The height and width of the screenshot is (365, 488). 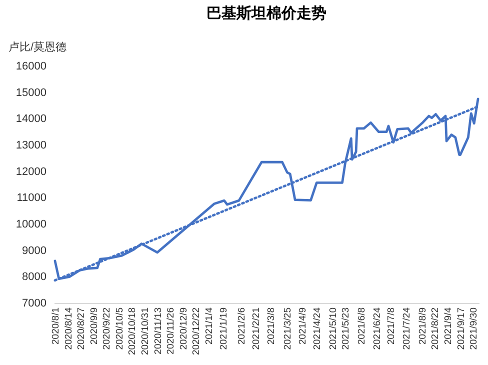 What do you see at coordinates (31, 198) in the screenshot?
I see `y-tick-label: 11000` at bounding box center [31, 198].